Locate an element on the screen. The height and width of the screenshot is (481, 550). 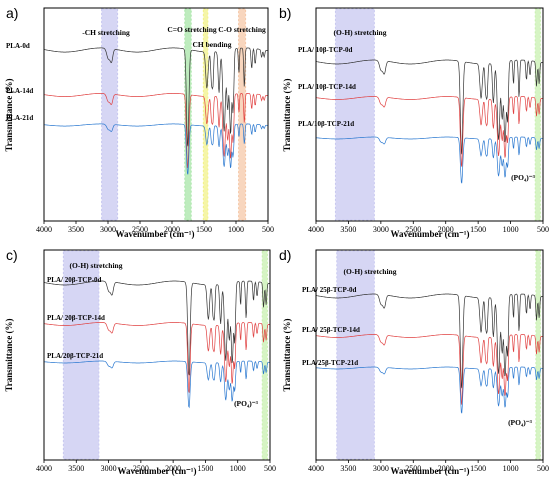
panel-letter: d) is located at coordinates (285, 255).